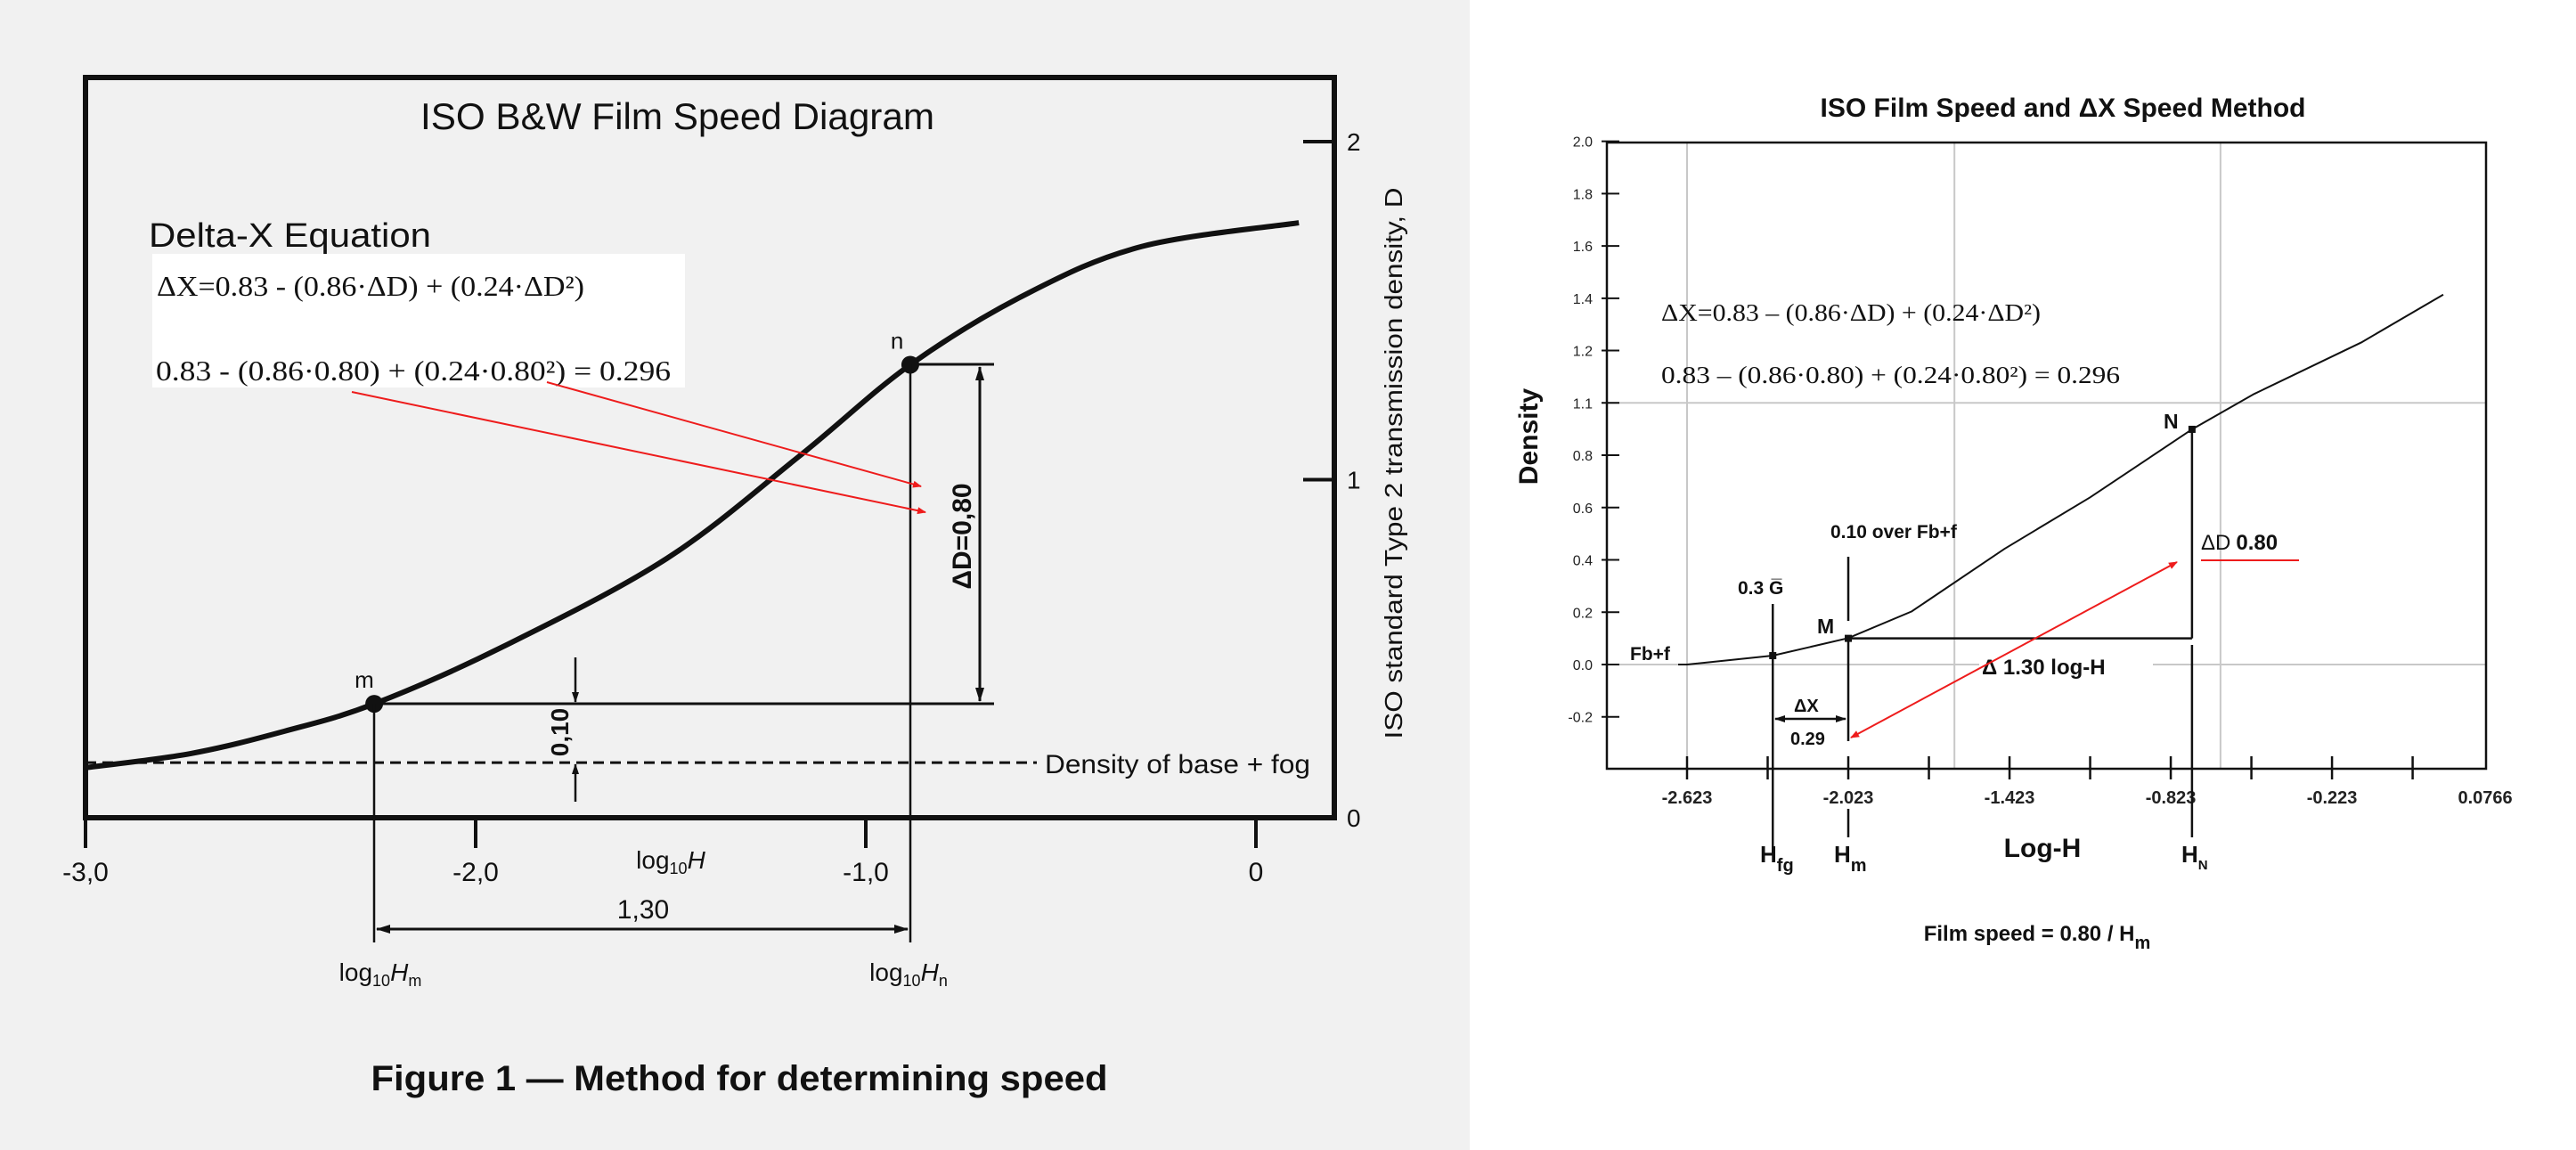 Image resolution: width=2576 pixels, height=1150 pixels. Describe the element at coordinates (897, 340) in the screenshot. I see `curve-point-label-n: n` at that location.